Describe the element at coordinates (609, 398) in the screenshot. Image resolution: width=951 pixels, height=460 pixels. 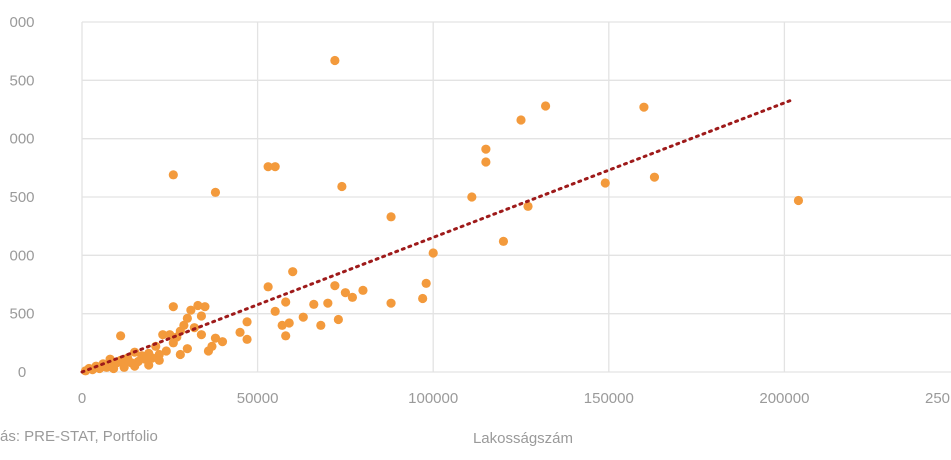
I see `x-tick-label: 150000` at that location.